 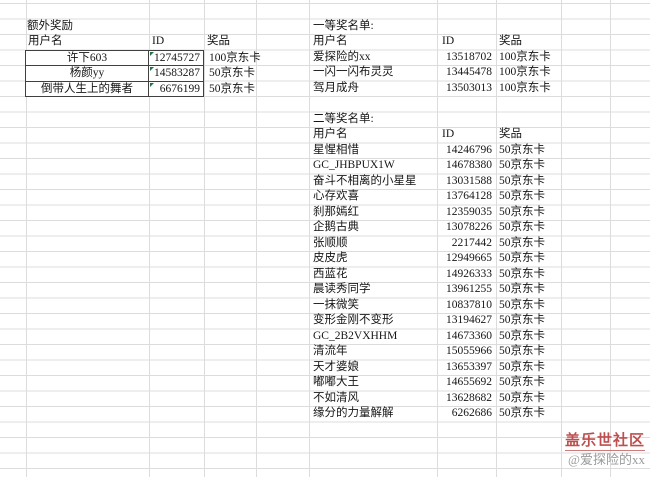 What do you see at coordinates (469, 304) in the screenshot?
I see `id-cell: 10837810` at bounding box center [469, 304].